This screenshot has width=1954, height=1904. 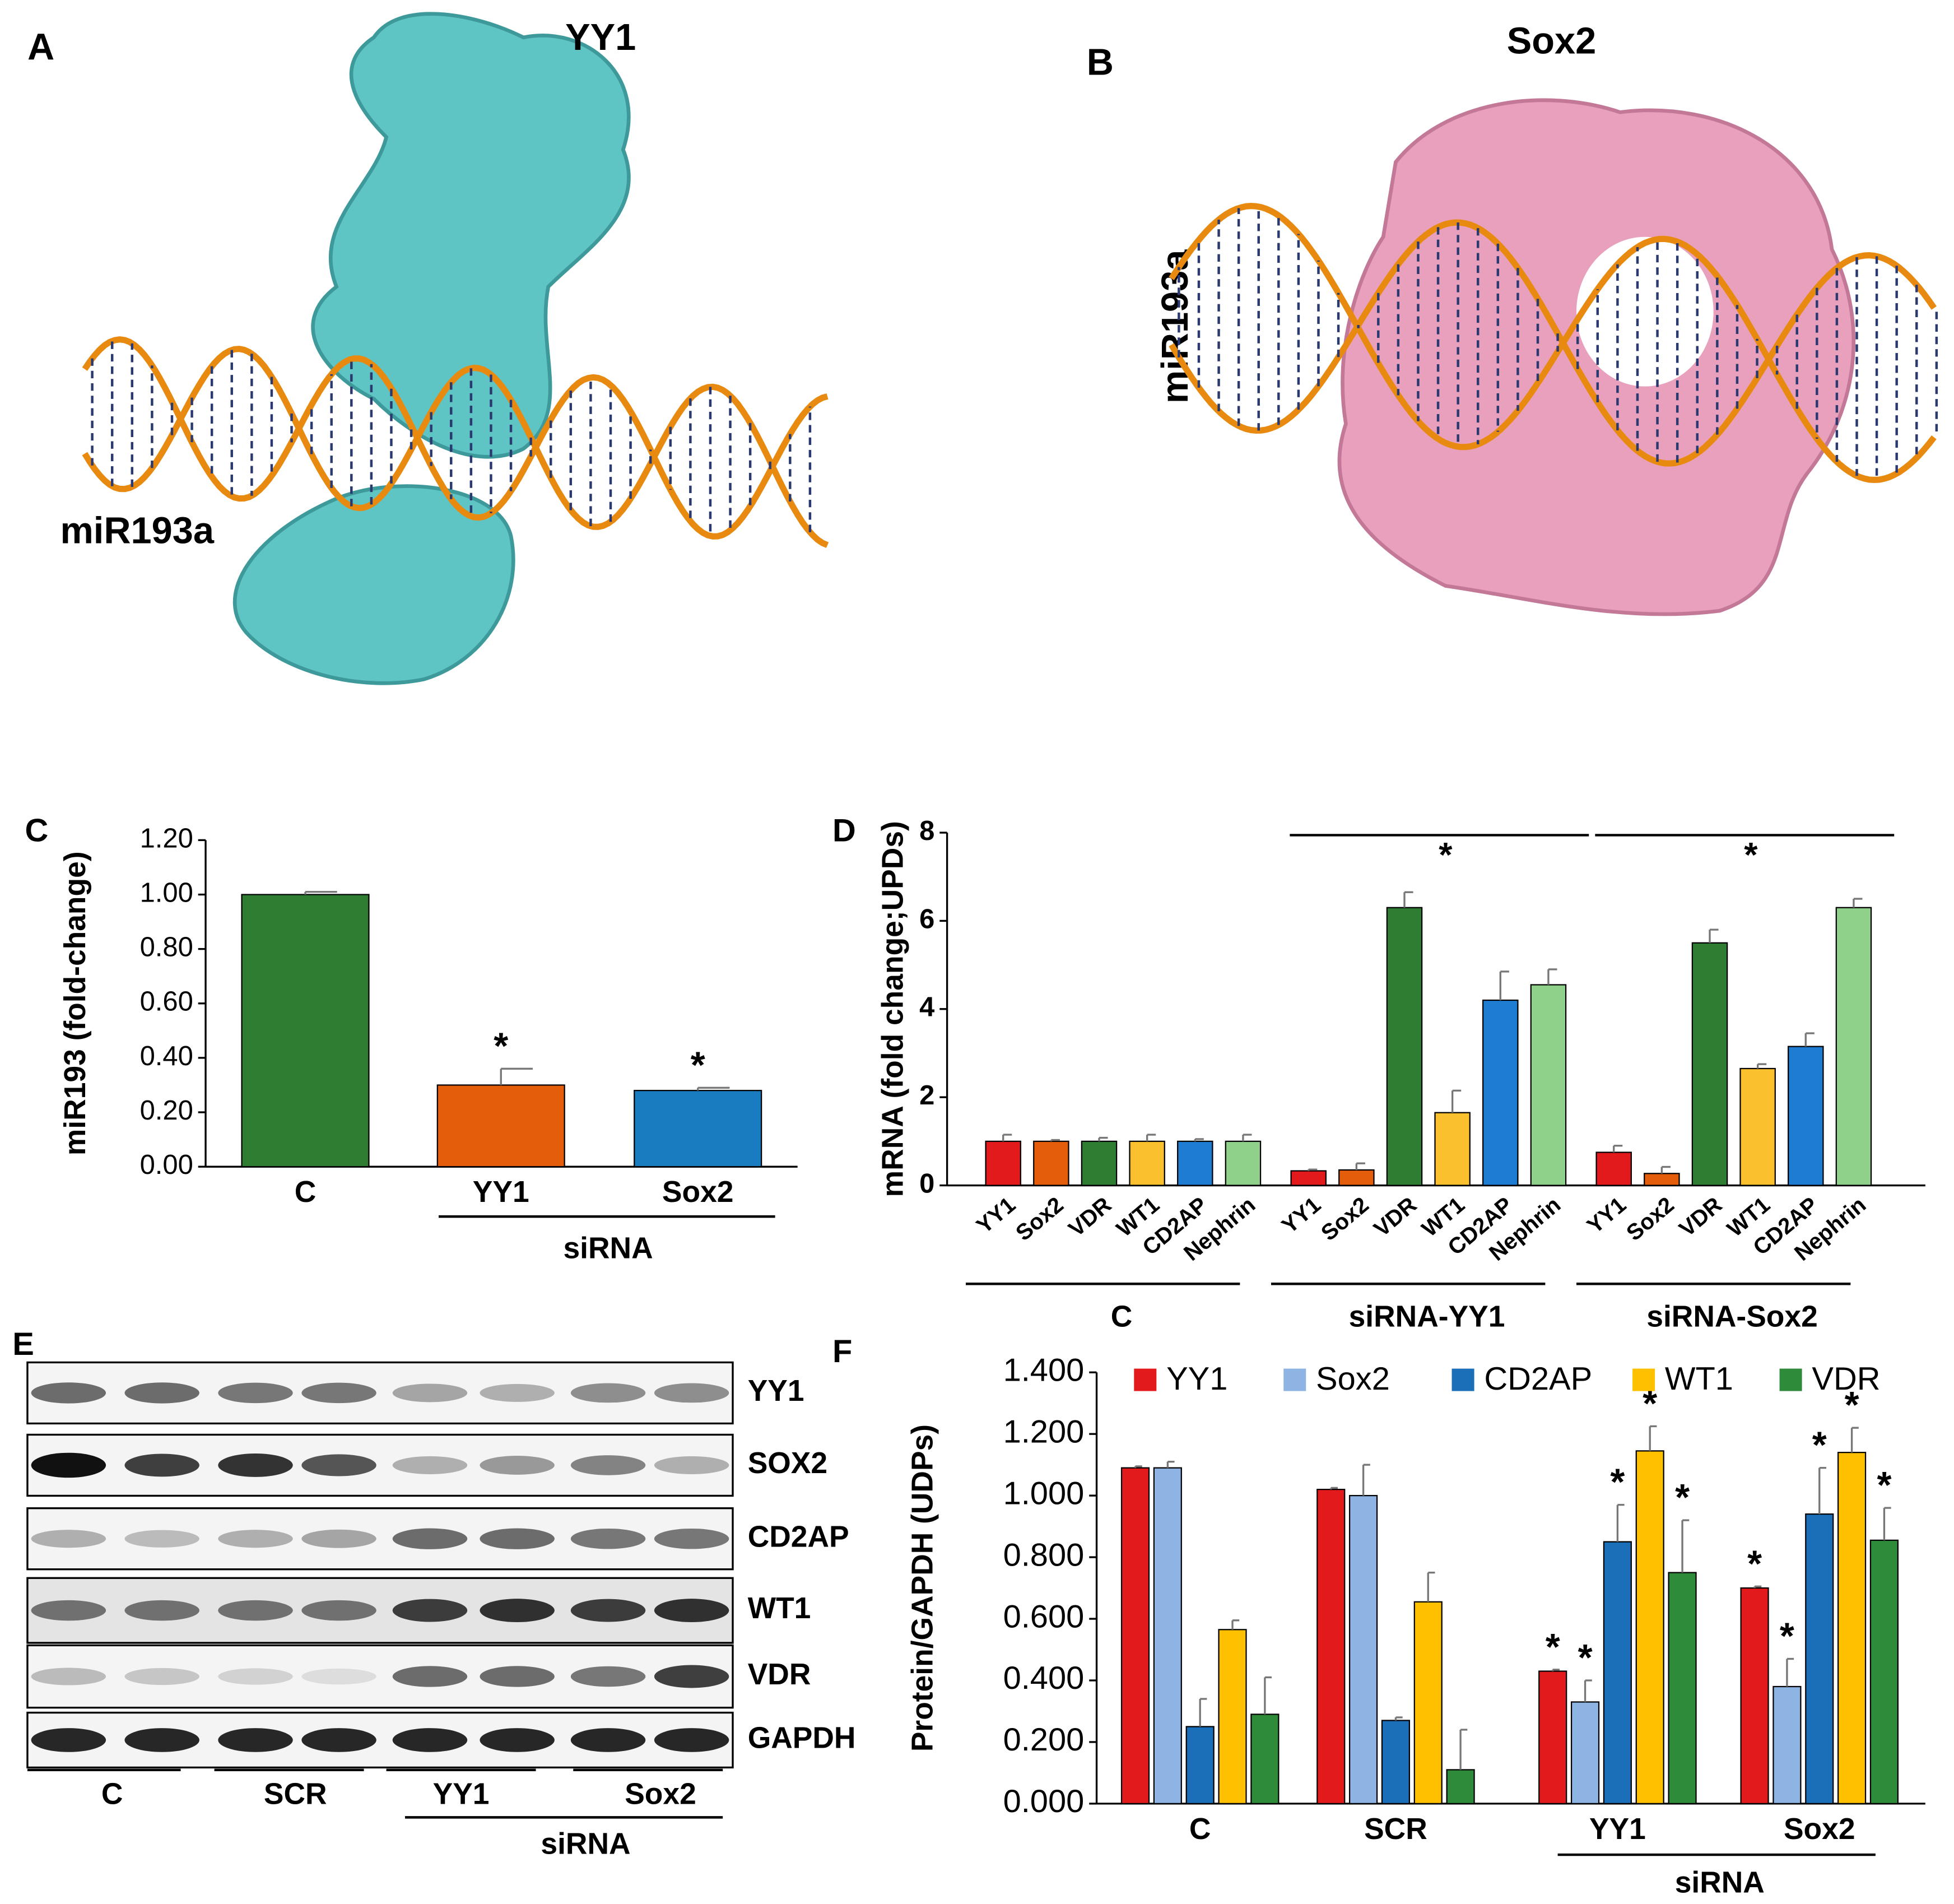 I want to click on protein-label: VDR, so click(x=779, y=1675).